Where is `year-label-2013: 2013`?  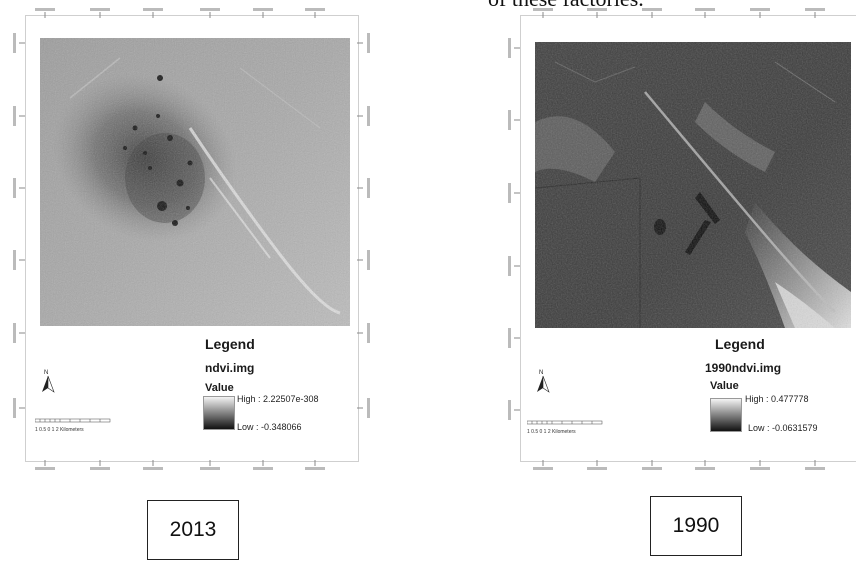
year-label-2013: 2013 is located at coordinates (193, 530).